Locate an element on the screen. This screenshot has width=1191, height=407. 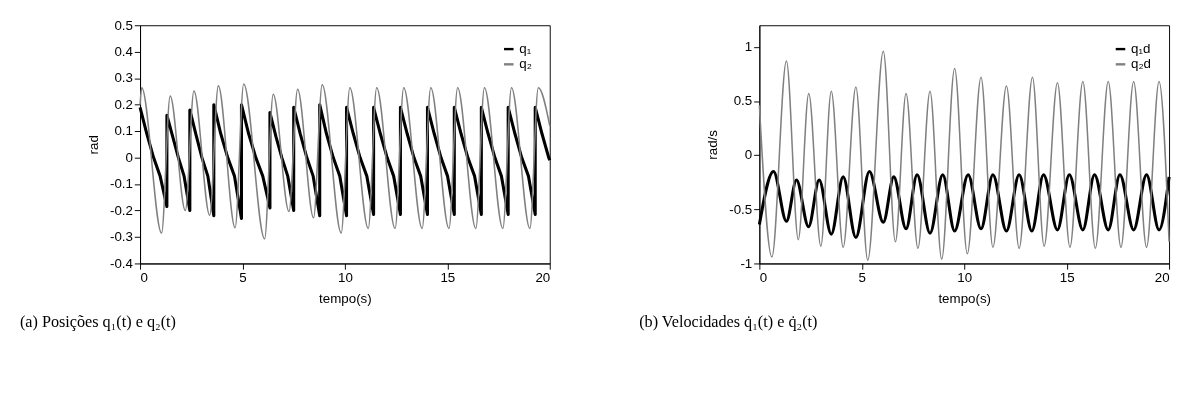
y-tick-label: -0.3 is located at coordinates (121, 237).